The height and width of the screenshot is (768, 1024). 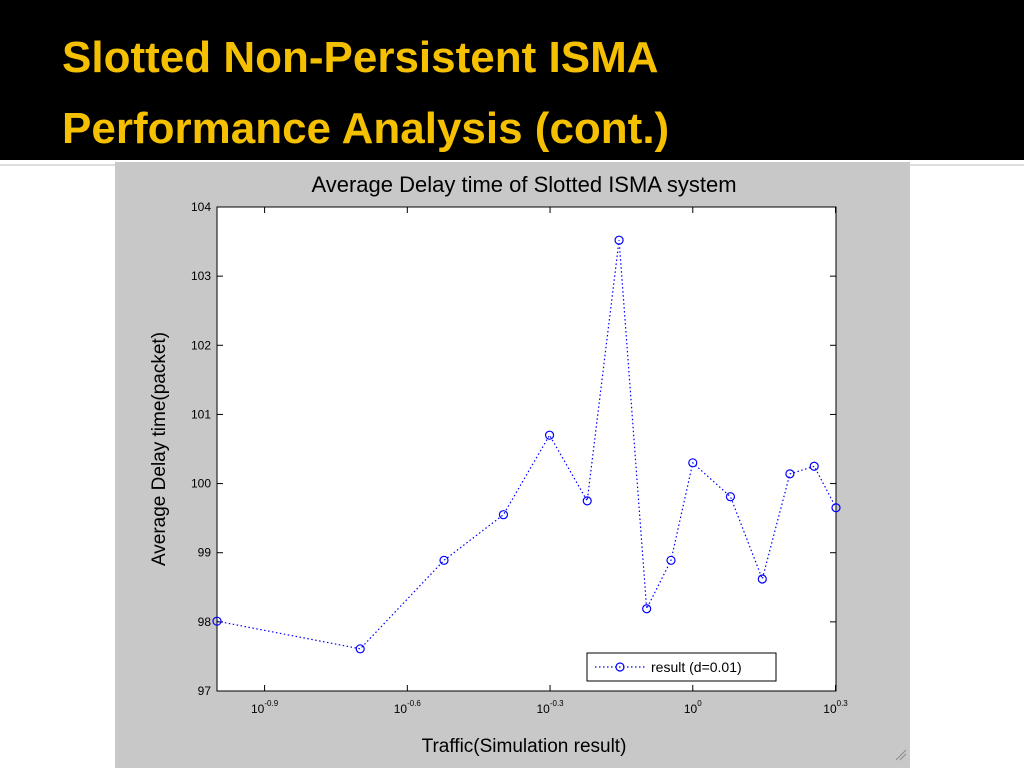 I want to click on y-tick-label: 102, so click(x=201, y=345).